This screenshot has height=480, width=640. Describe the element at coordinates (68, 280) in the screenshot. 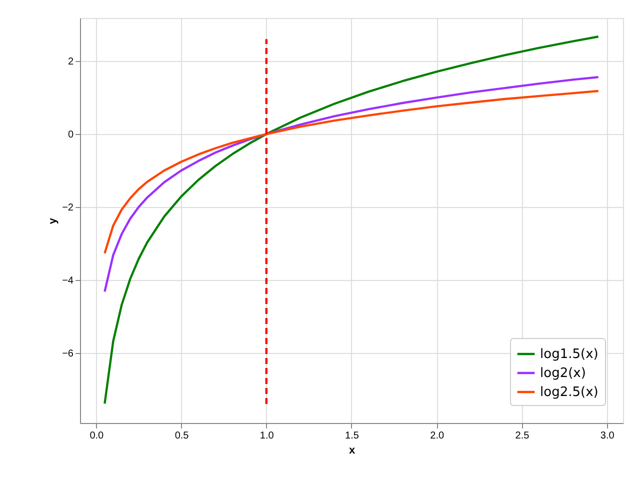

I see `y-tick-label: −4` at that location.